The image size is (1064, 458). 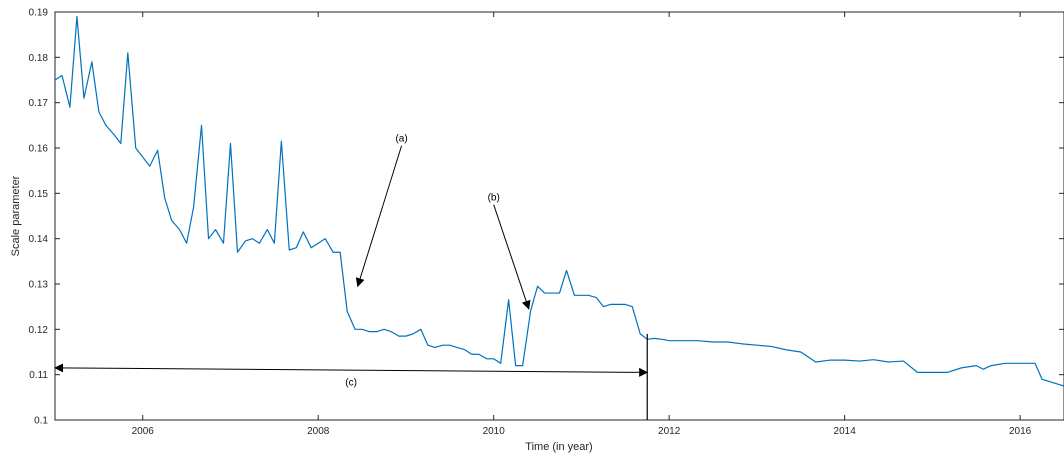 I want to click on x-tick-label: 2008, so click(x=318, y=431).